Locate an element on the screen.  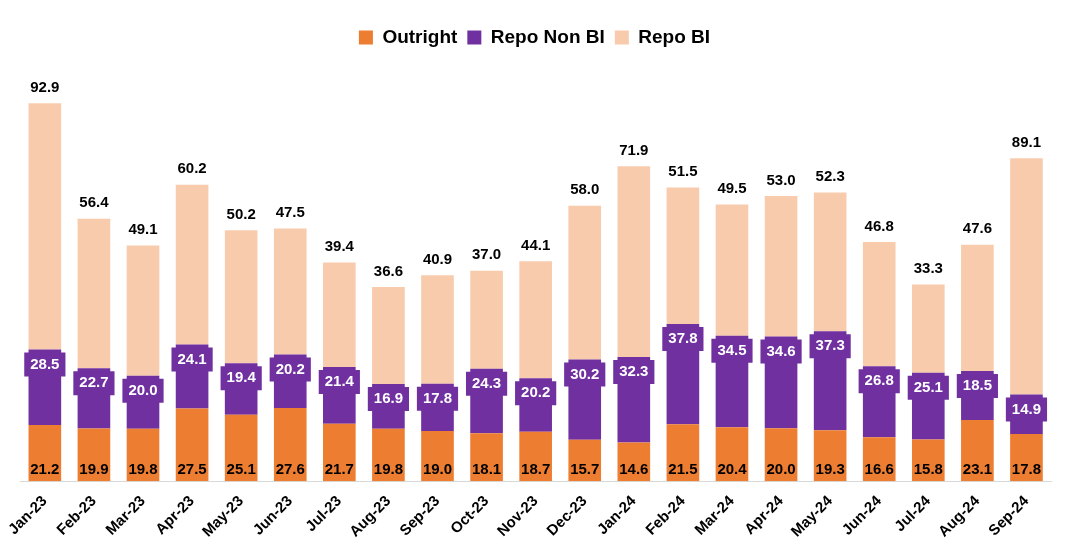
data-label: 19.4 is located at coordinates (241, 377).